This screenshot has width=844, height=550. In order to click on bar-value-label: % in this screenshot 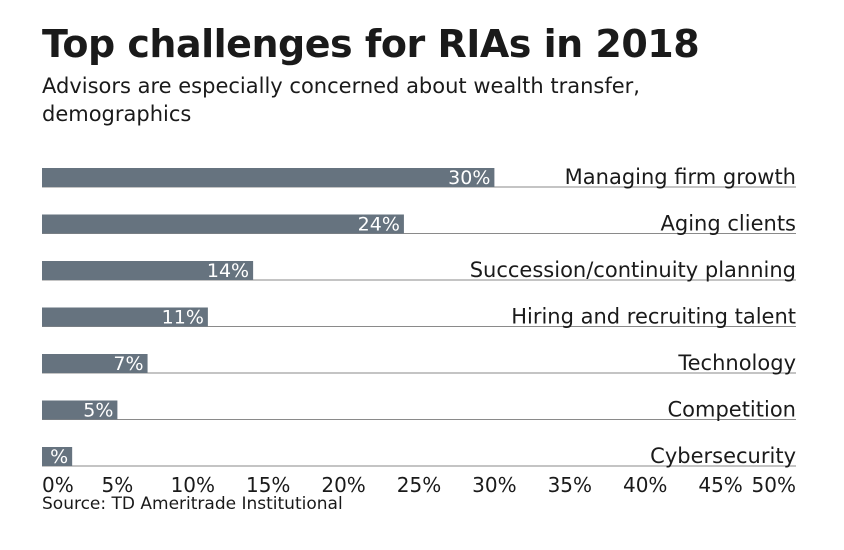, I will do `click(59, 457)`.